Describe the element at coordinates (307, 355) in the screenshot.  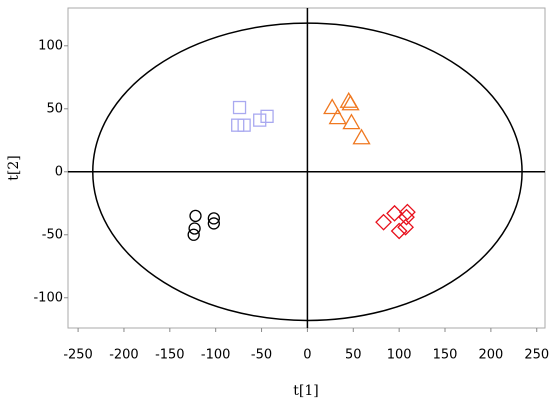
I see `x-tick-label: 0` at that location.